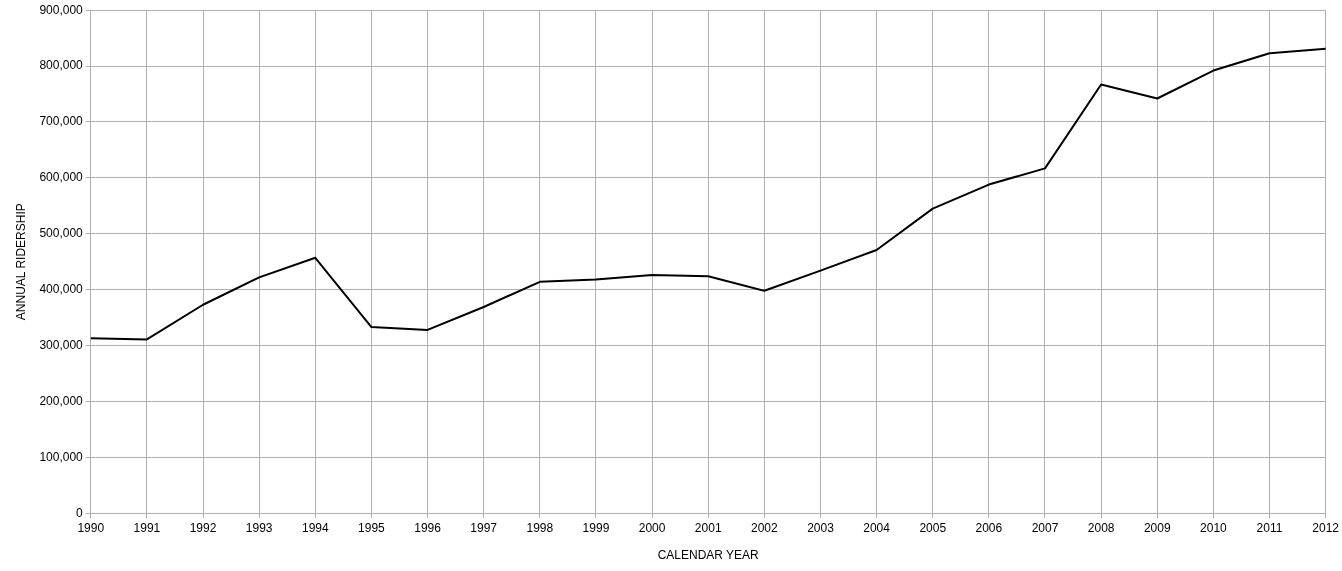 The image size is (1342, 571). What do you see at coordinates (484, 527) in the screenshot?
I see `x-tick-label: 1997` at bounding box center [484, 527].